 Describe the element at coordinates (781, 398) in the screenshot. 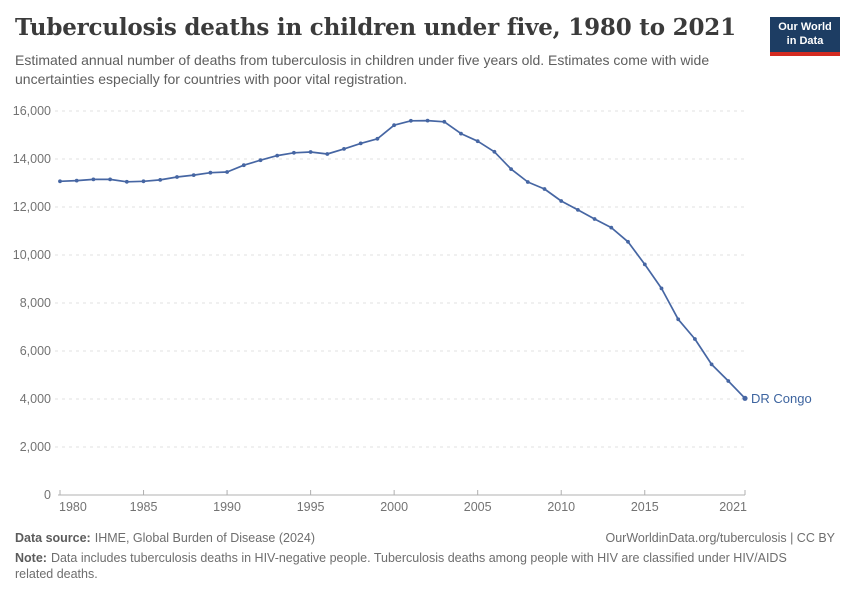

I see `series-end-label: DR Congo` at that location.